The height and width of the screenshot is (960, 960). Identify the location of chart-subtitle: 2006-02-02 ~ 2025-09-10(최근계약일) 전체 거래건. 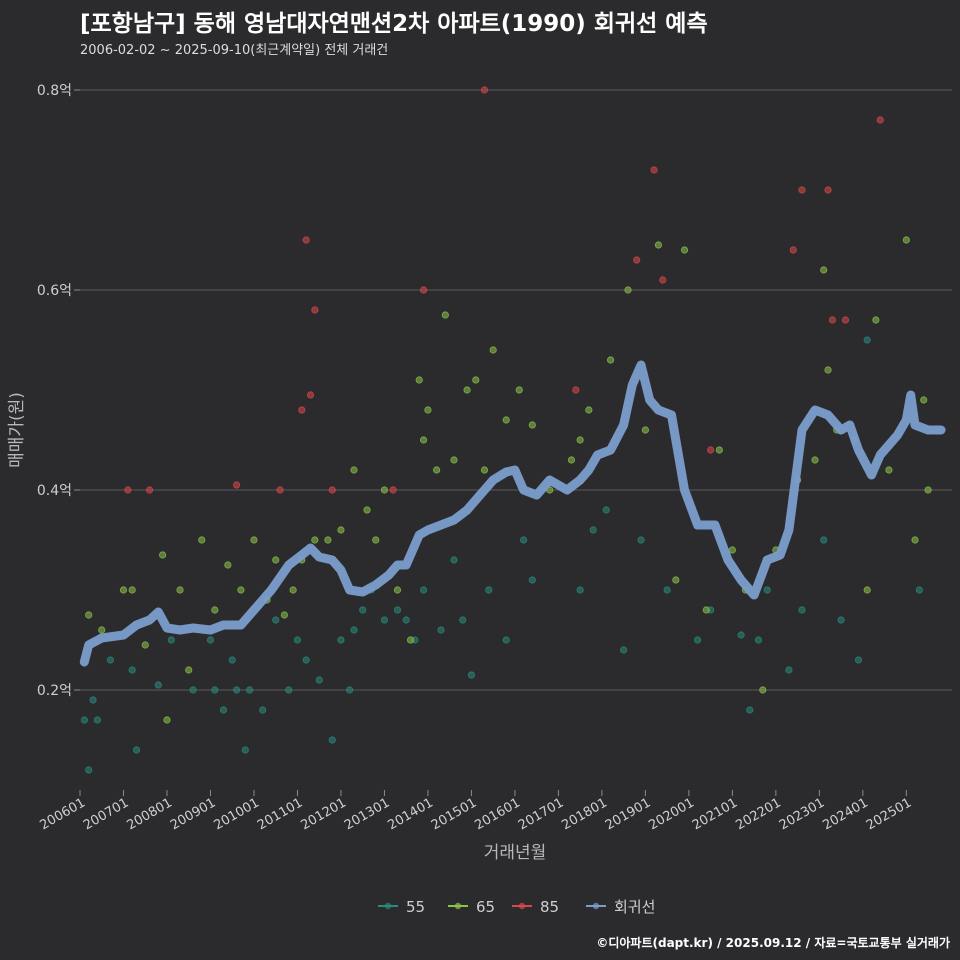
(234, 50).